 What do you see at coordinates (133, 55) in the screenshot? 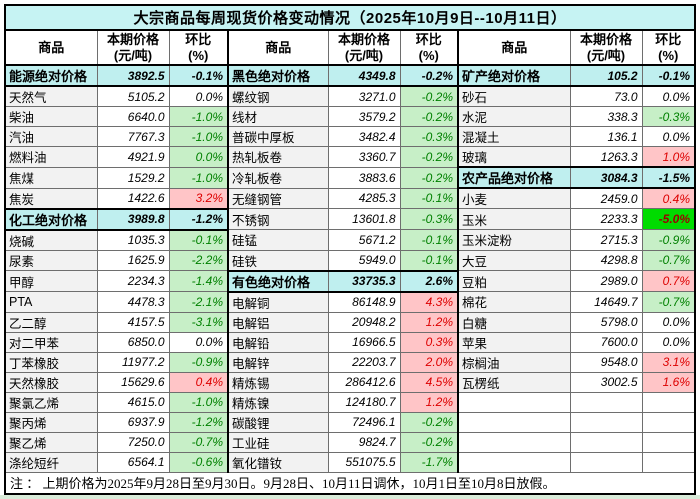
I see `col-header-price-line2: (元/吨)` at bounding box center [133, 55].